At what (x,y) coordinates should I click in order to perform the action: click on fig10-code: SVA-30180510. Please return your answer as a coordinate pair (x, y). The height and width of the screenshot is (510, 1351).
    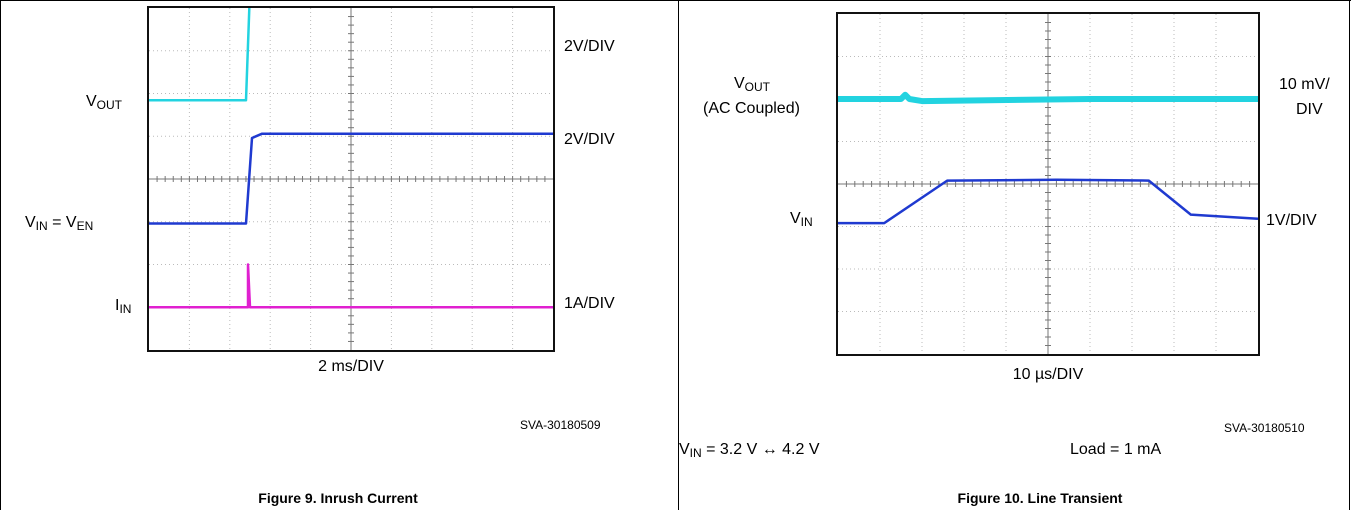
    Looking at the image, I should click on (1264, 428).